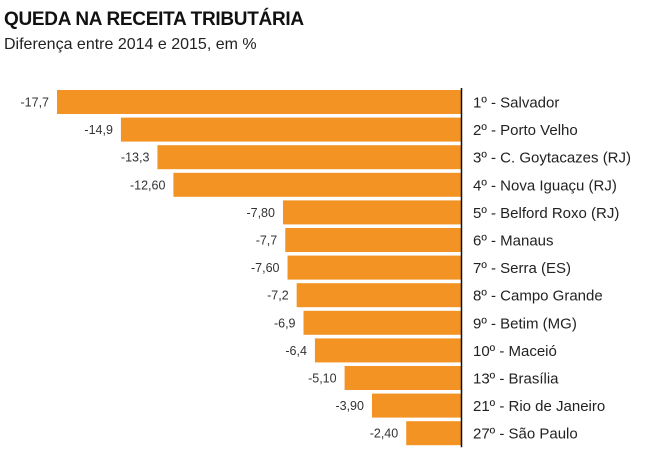  Describe the element at coordinates (538, 296) in the screenshot. I see `category-label: 8º - Campo Grande` at that location.